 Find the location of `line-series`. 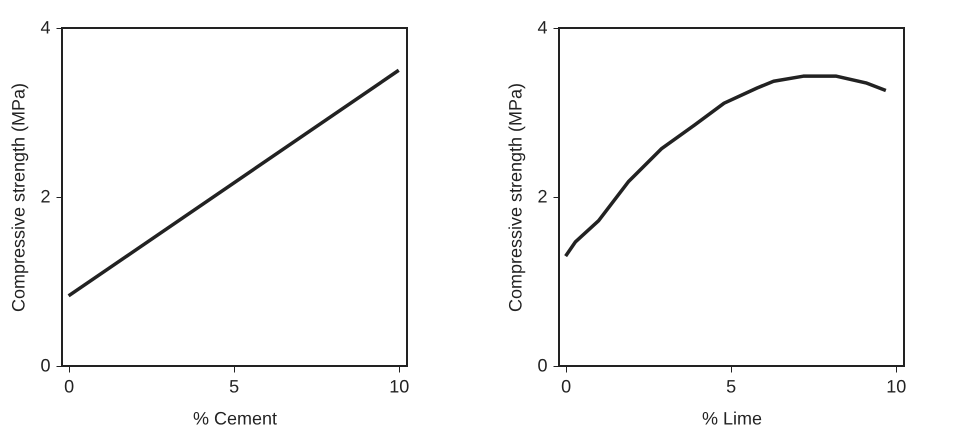

line-series is located at coordinates (726, 166).